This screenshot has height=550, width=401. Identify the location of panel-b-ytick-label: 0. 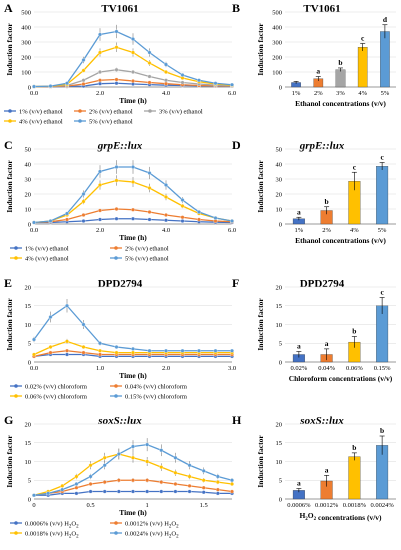
(280, 87).